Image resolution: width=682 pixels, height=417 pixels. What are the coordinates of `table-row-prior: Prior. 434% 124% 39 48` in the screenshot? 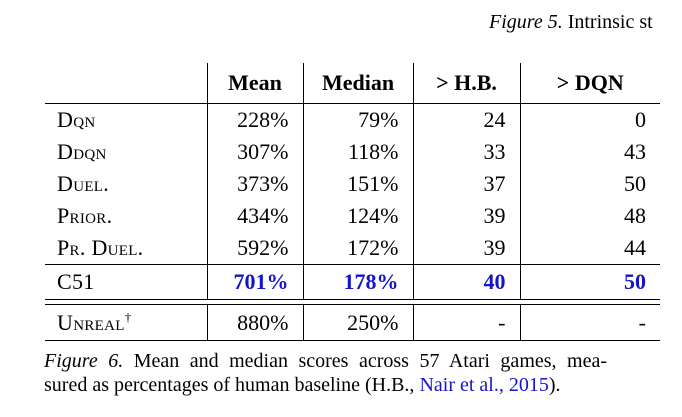 It's located at (352, 216).